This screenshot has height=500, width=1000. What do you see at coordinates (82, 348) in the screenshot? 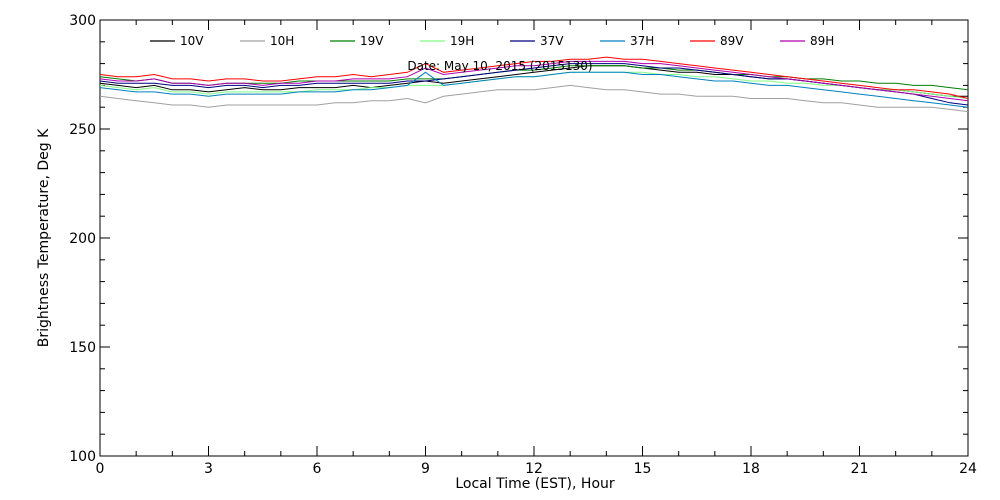
I see `y-tick-label: 150` at bounding box center [82, 348].